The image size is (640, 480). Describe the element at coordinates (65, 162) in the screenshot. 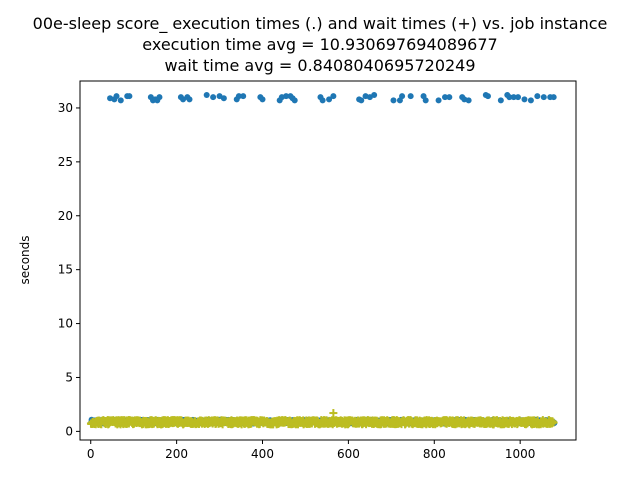

I see `y-tick-label: 25` at that location.